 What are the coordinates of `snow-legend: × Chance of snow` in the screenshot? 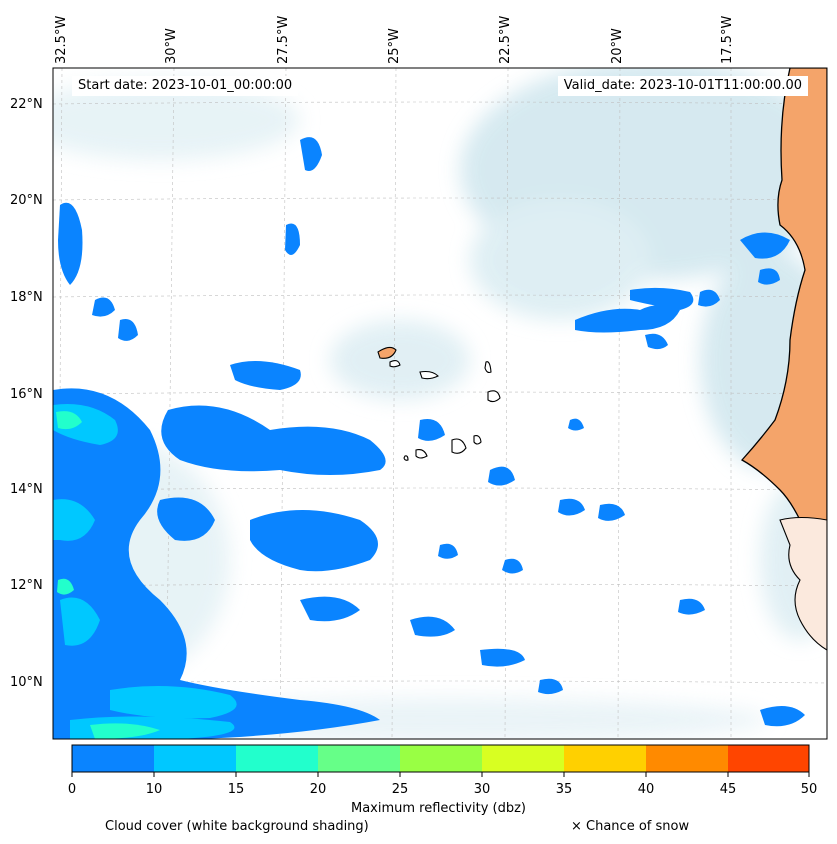 It's located at (630, 826).